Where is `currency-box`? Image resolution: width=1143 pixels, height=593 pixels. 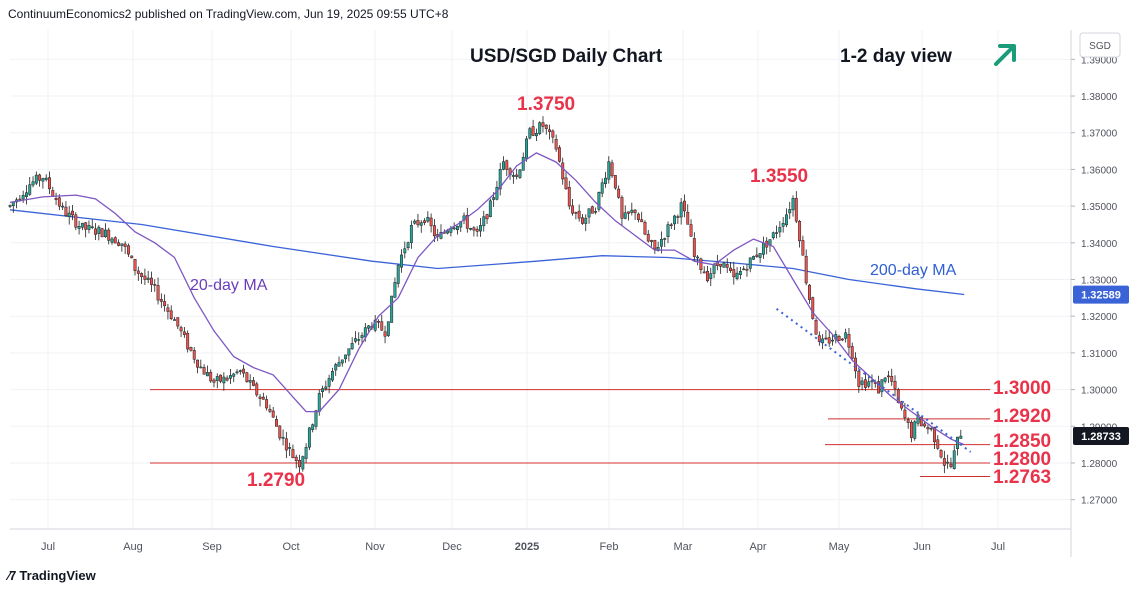 currency-box is located at coordinates (1100, 45).